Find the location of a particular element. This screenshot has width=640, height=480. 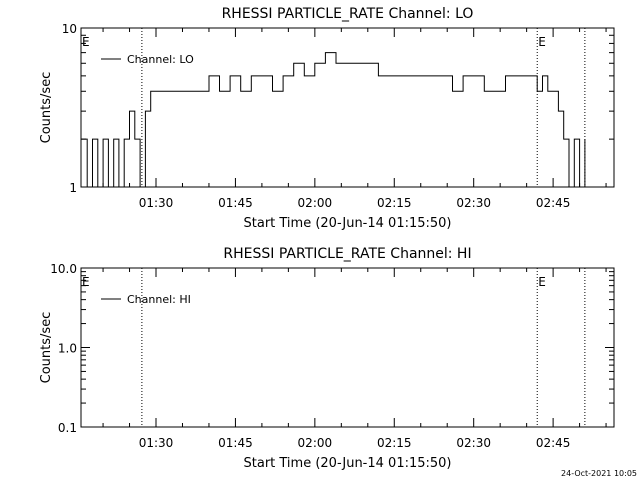

panel-2-y-tick-label: 0.1 is located at coordinates (67, 428).